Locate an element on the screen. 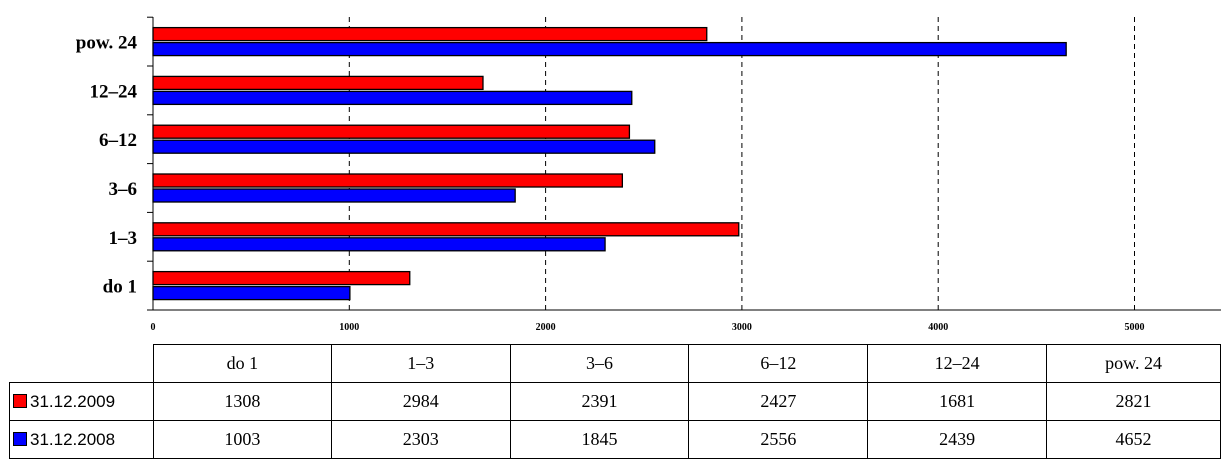  table-cell: 2303 is located at coordinates (420, 439).